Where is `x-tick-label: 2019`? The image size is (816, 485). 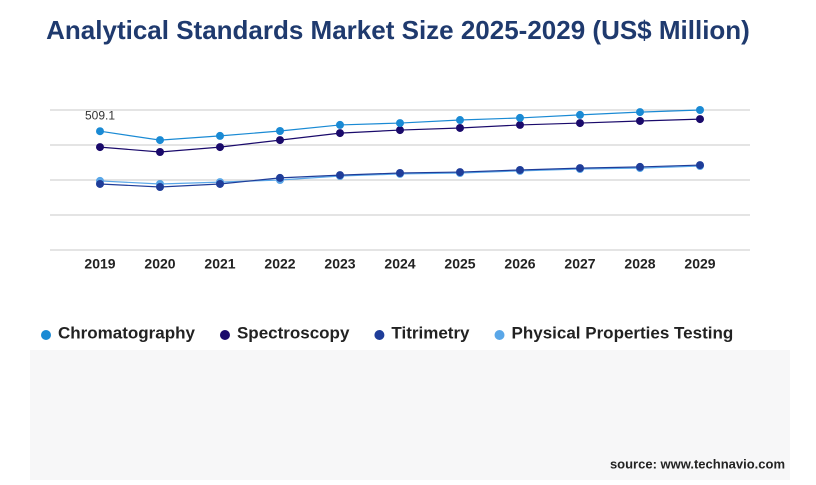 x-tick-label: 2019 is located at coordinates (99, 264).